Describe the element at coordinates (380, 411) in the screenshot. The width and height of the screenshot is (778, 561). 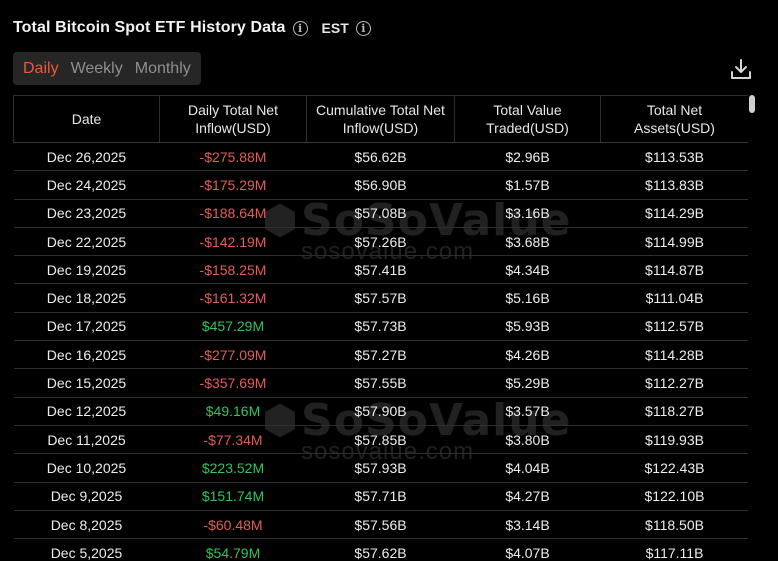
I see `cell-cumulative-inflow: $57.90B` at that location.